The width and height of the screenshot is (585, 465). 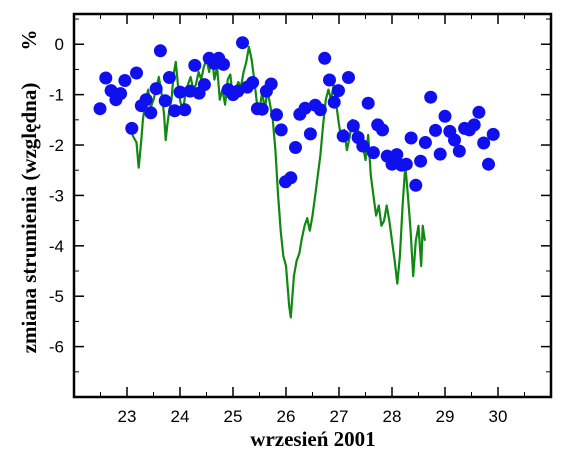 I want to click on y-tick-label: -1, so click(x=56, y=95).